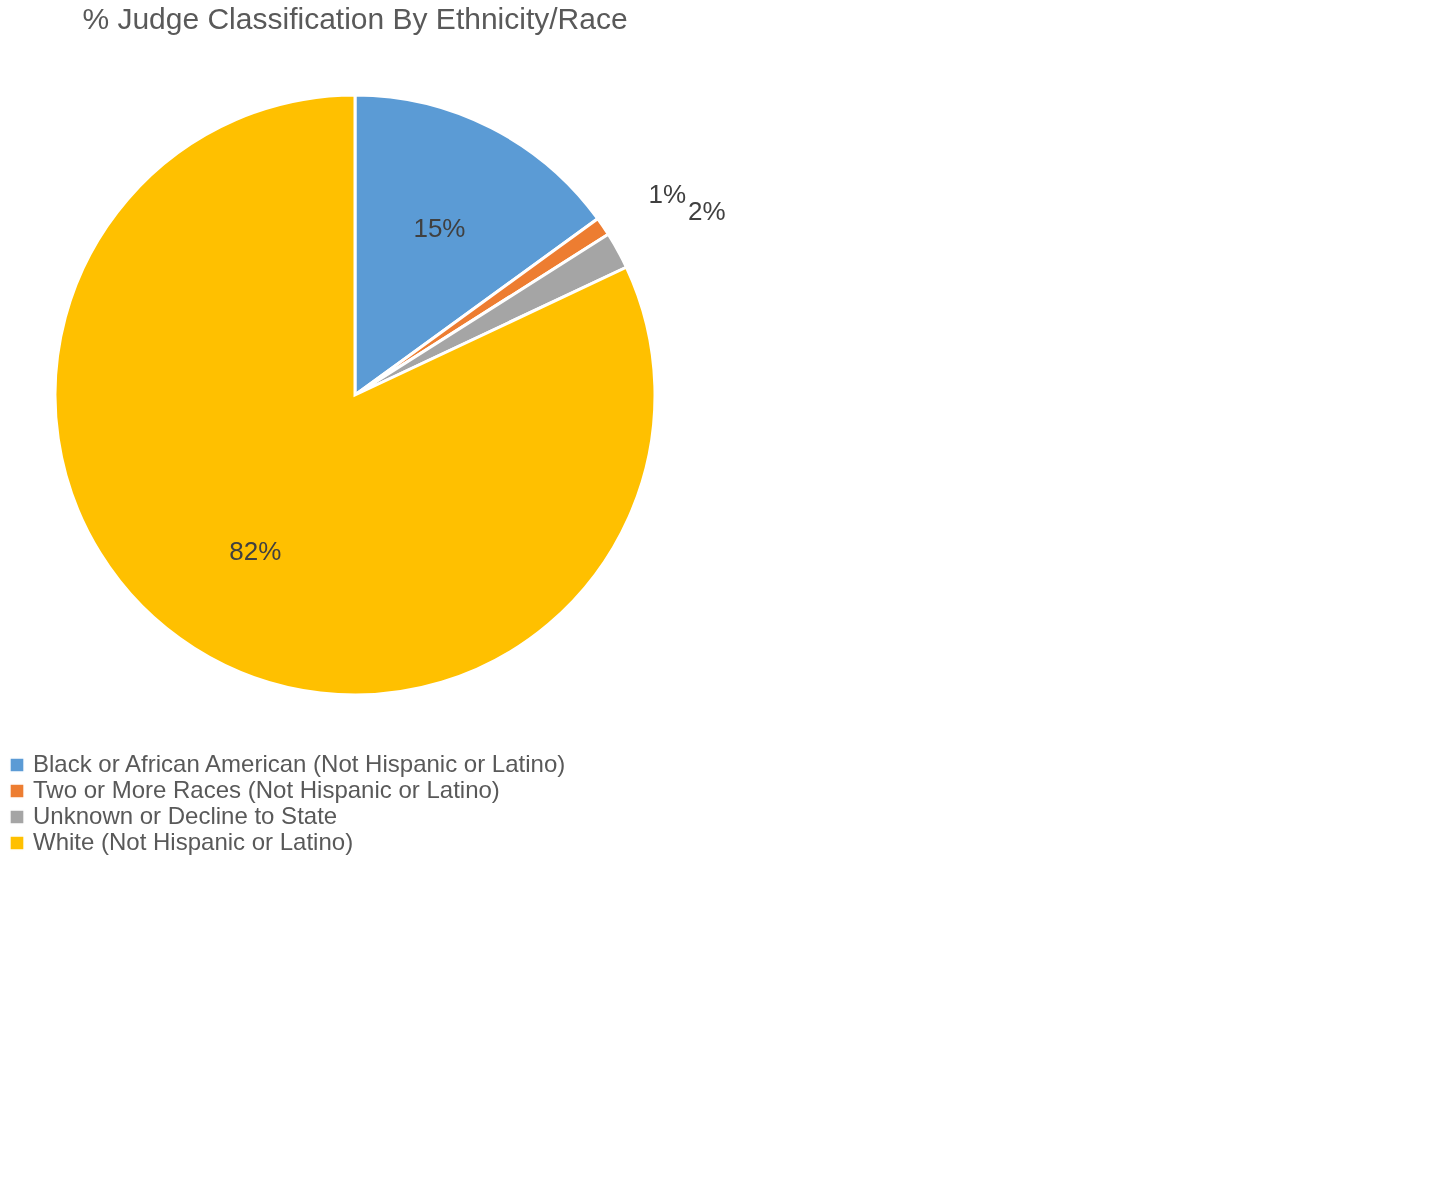  Describe the element at coordinates (193, 841) in the screenshot. I see `legend-label: White (Not Hispanic or Latino)` at that location.